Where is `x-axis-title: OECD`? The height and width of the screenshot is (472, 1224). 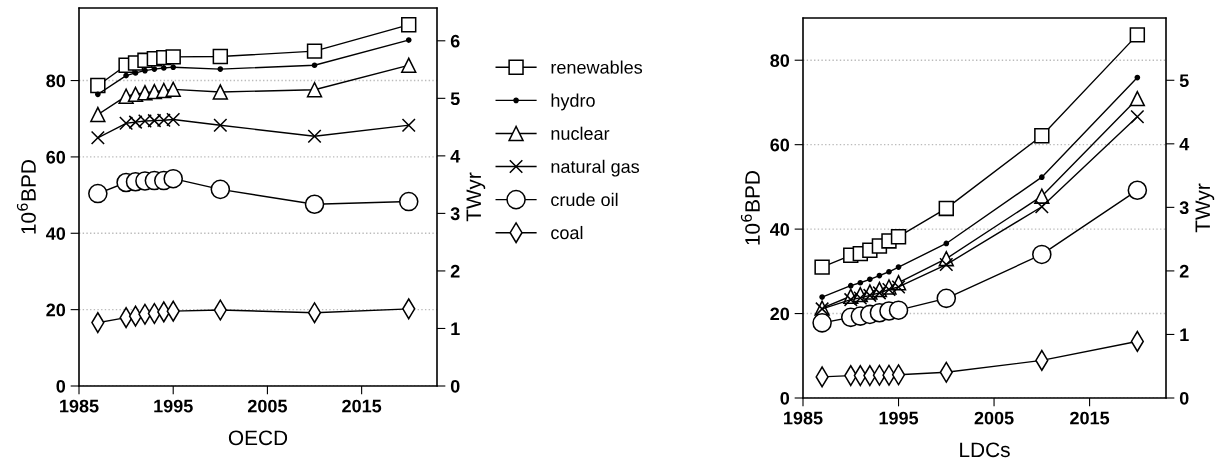 x-axis-title: OECD is located at coordinates (258, 438).